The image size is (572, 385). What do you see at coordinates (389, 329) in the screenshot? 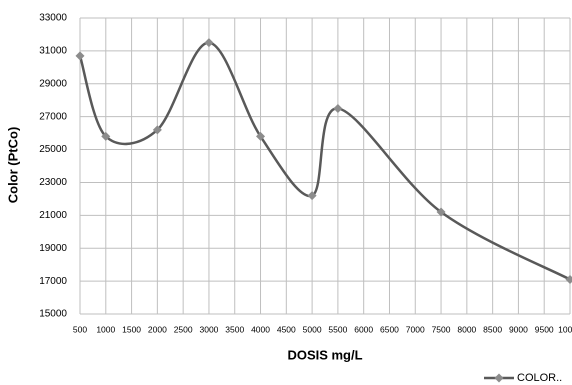
I see `x-tick-label: 6500` at bounding box center [389, 329].